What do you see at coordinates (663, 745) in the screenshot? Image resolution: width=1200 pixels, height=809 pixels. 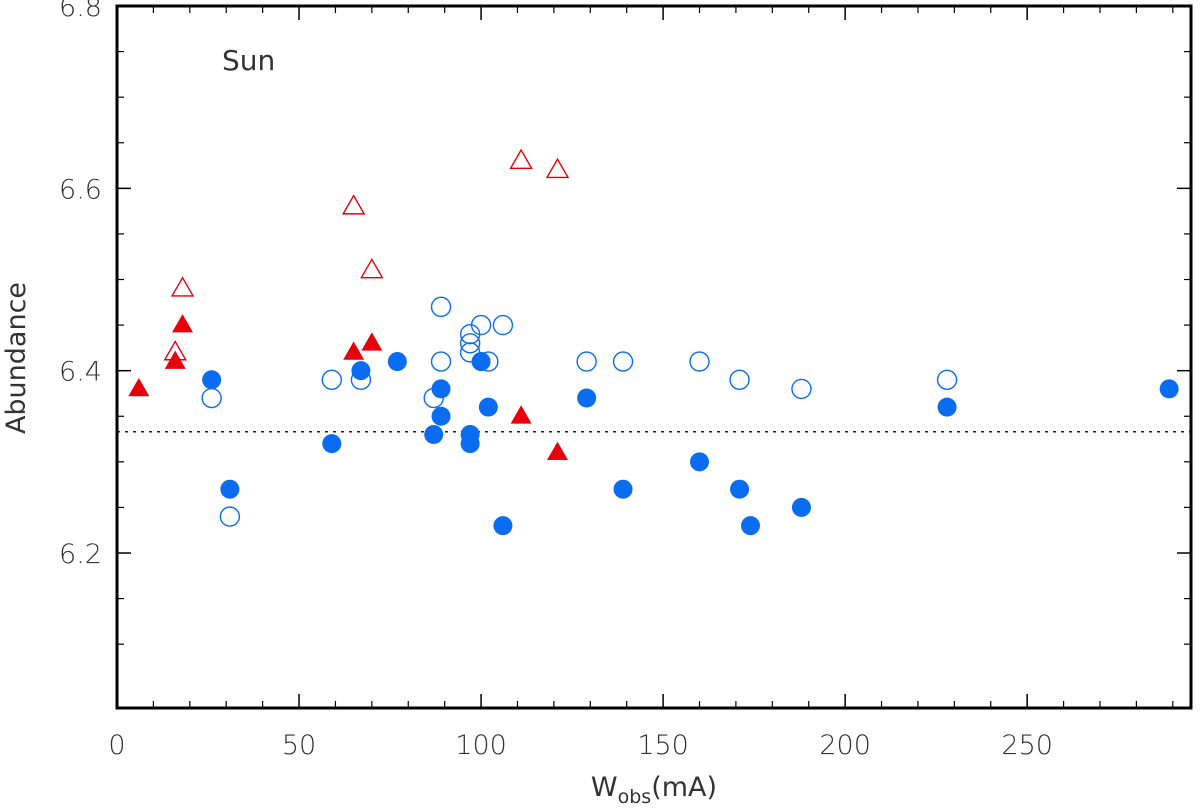 I see `x-tick-label: 150` at bounding box center [663, 745].